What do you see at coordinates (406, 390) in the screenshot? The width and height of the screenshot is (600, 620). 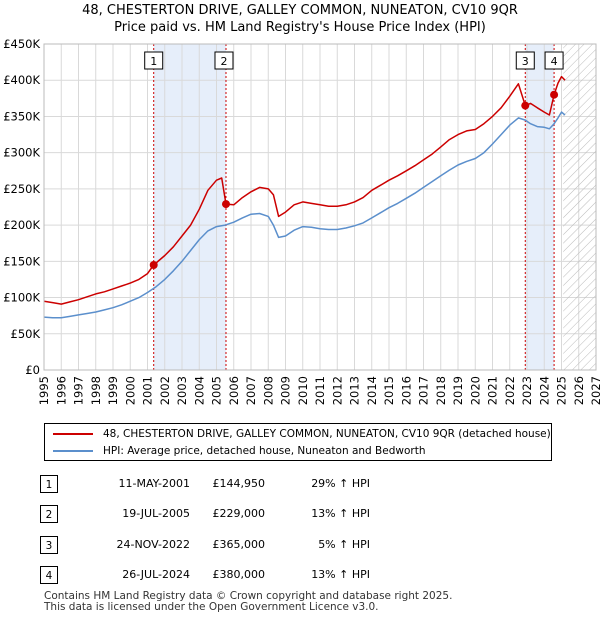 I see `x-tick-label: 2016` at bounding box center [406, 390].